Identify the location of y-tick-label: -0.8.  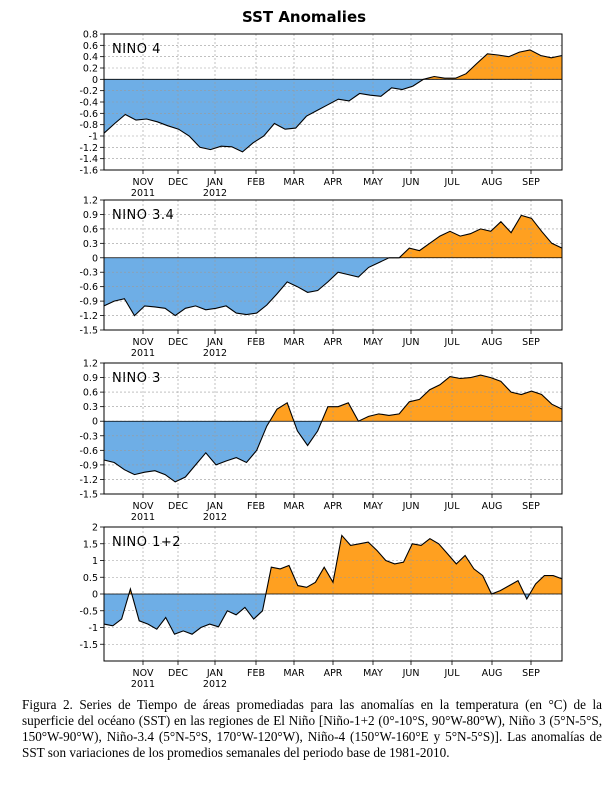
(88, 125).